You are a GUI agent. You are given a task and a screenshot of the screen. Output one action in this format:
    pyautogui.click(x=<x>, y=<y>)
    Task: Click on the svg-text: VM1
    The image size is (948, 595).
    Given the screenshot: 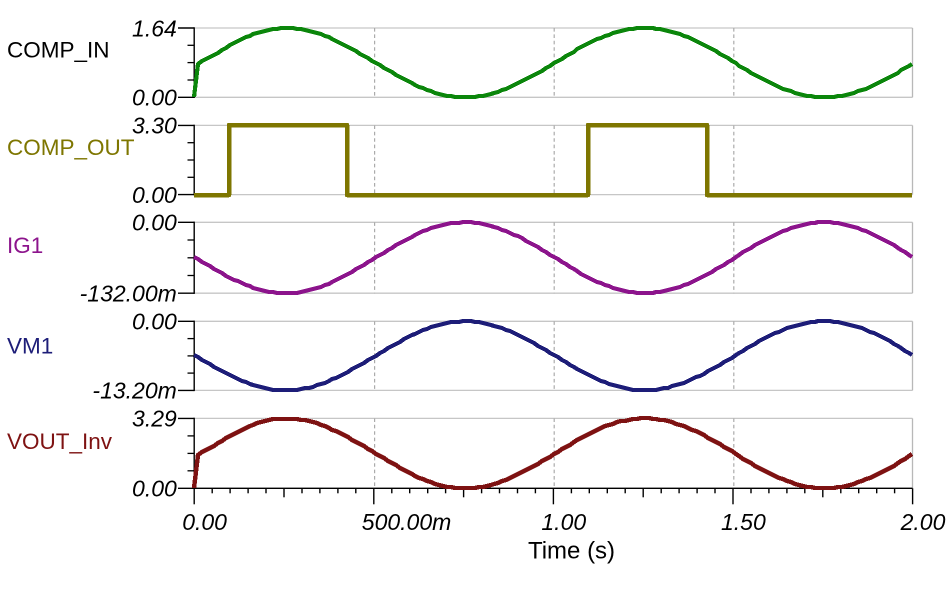 What is the action you would take?
    pyautogui.click(x=30, y=345)
    